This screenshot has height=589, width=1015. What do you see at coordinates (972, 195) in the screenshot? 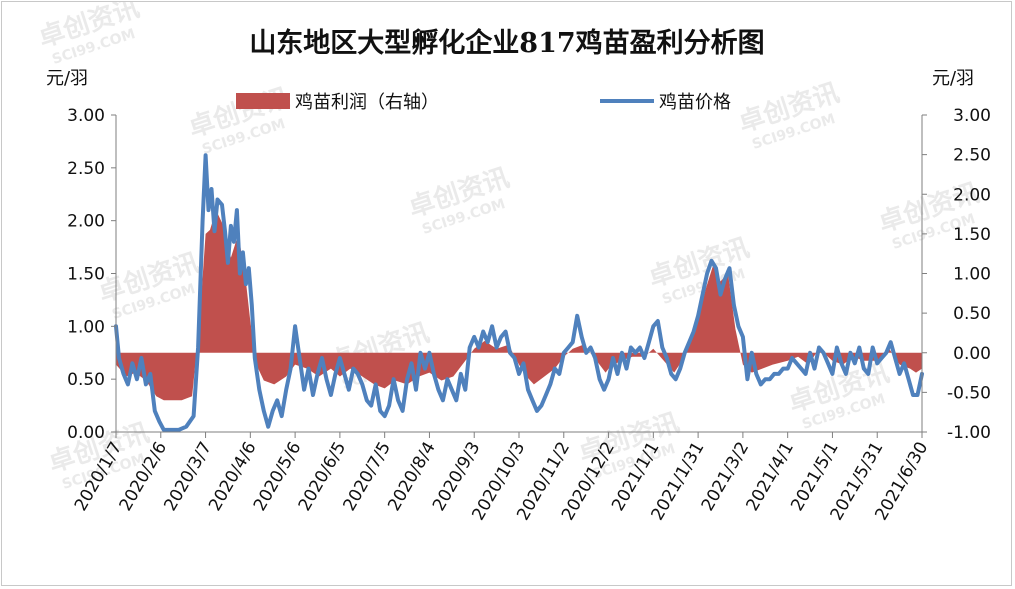
I see `right-tick-label: 2.00` at bounding box center [972, 195].